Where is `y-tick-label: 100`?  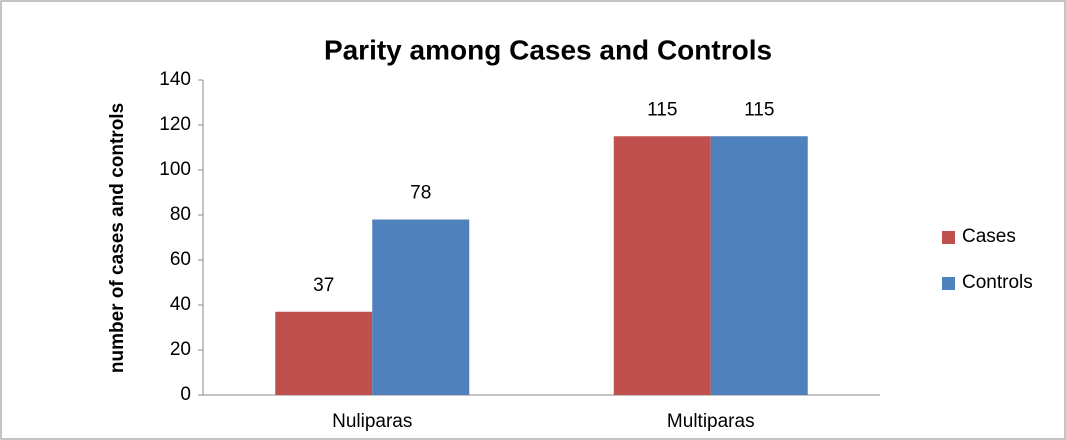 y-tick-label: 100 is located at coordinates (175, 169).